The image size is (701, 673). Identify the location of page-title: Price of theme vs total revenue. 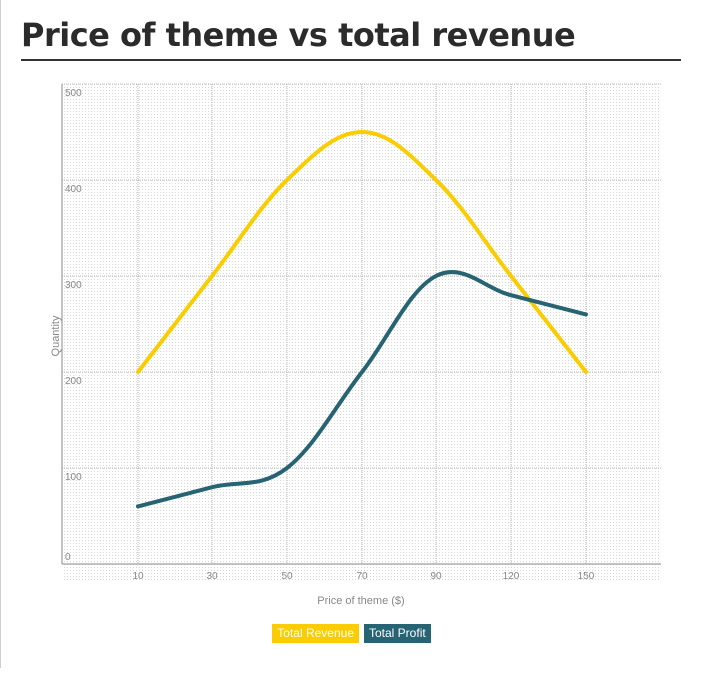
(298, 35).